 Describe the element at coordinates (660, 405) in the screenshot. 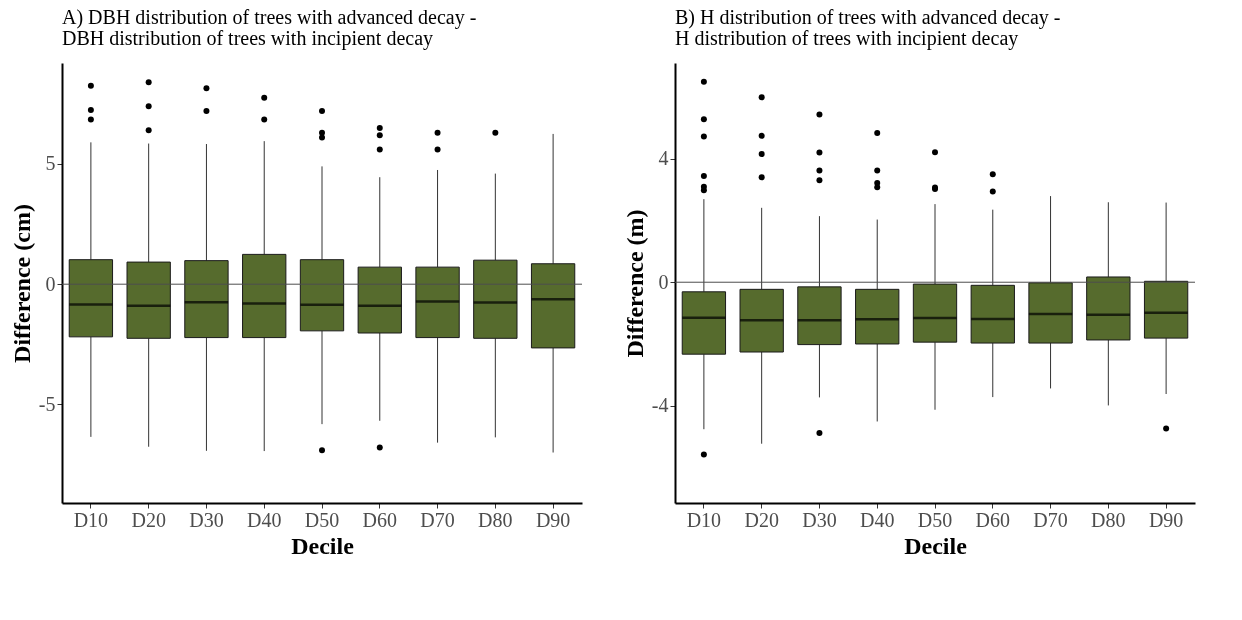

I see `y-tick-label: -4` at that location.